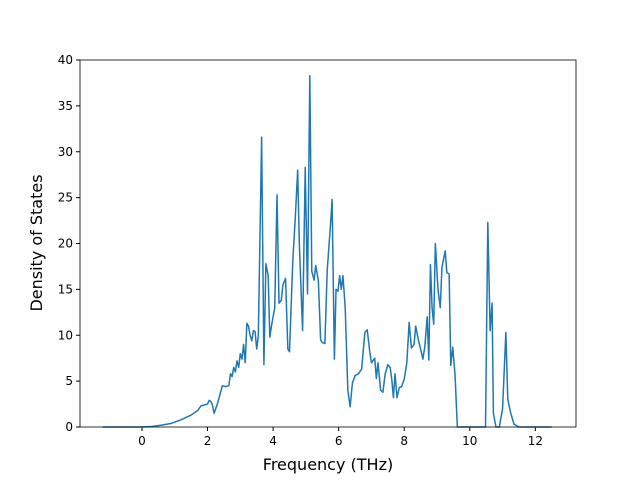 The width and height of the screenshot is (640, 480). Describe the element at coordinates (208, 441) in the screenshot. I see `x-tick-label: 2` at that location.